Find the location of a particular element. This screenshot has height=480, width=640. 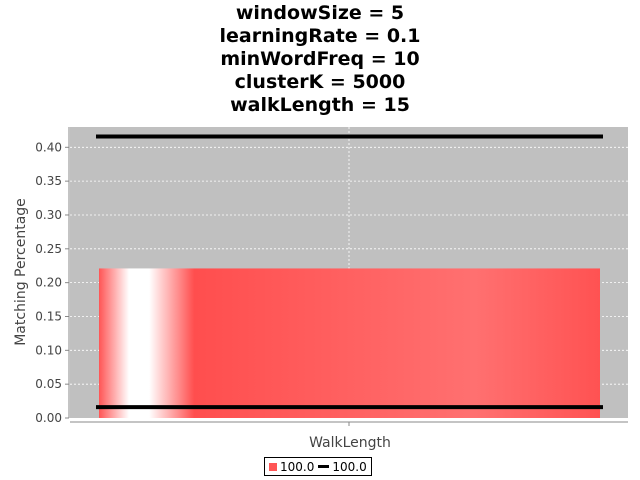

legend-swatch-line is located at coordinates (324, 466).